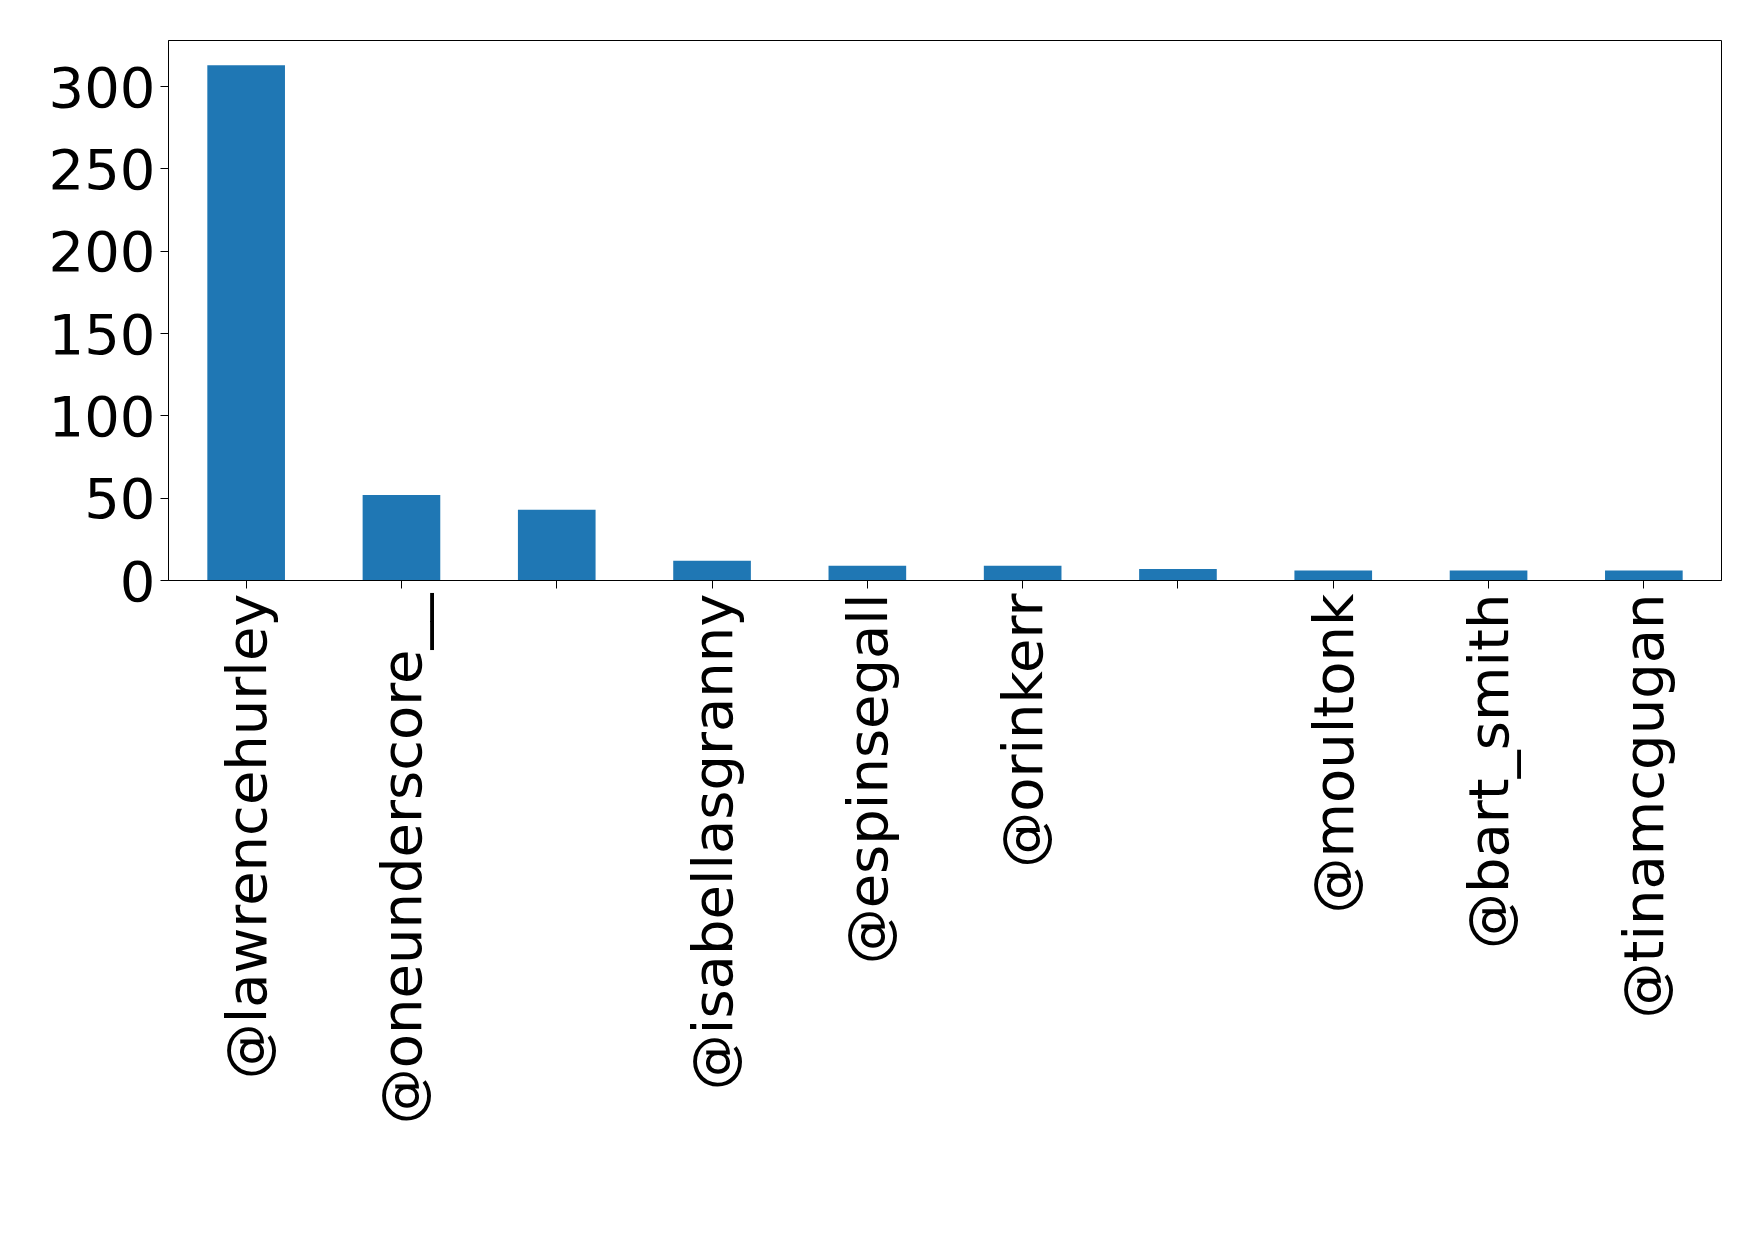  Describe the element at coordinates (102, 416) in the screenshot. I see `y-tick-label: 100` at that location.